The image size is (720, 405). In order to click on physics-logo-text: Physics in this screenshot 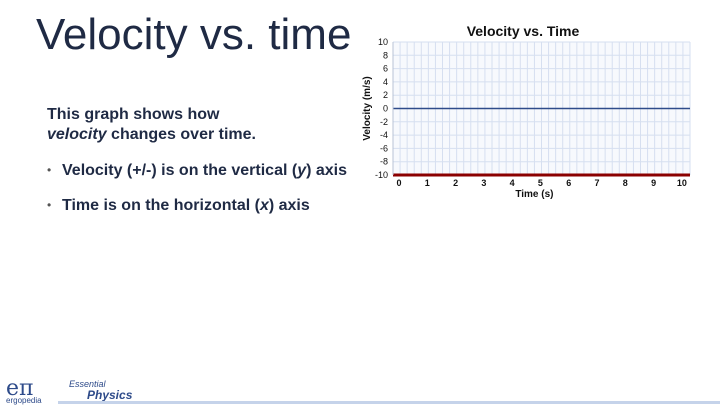, I will do `click(110, 395)`.